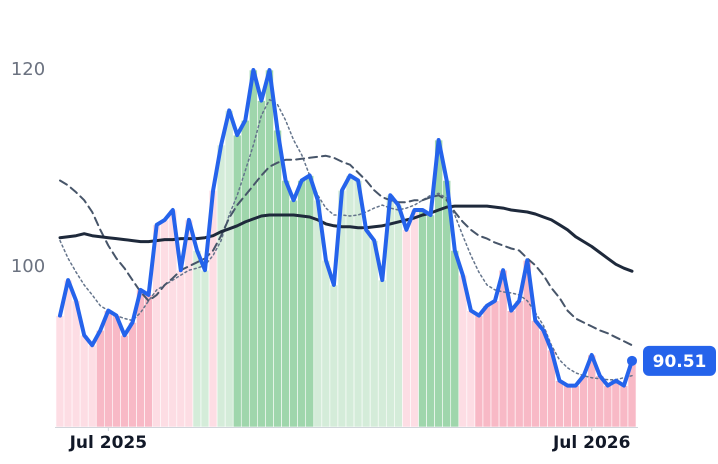 This screenshot has height=464, width=718. I want to click on y-tick-label: 100, so click(28, 266).